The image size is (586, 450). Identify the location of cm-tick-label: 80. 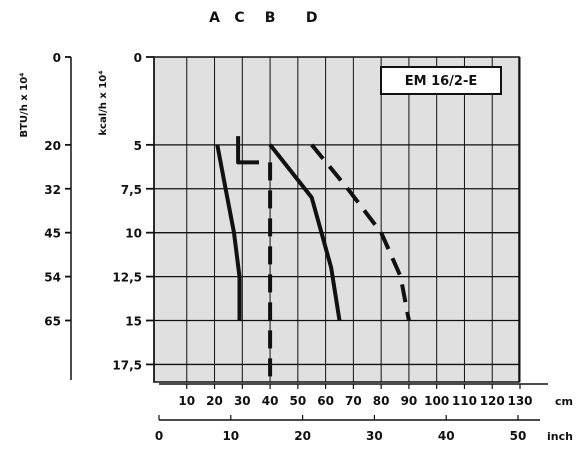
(381, 401).